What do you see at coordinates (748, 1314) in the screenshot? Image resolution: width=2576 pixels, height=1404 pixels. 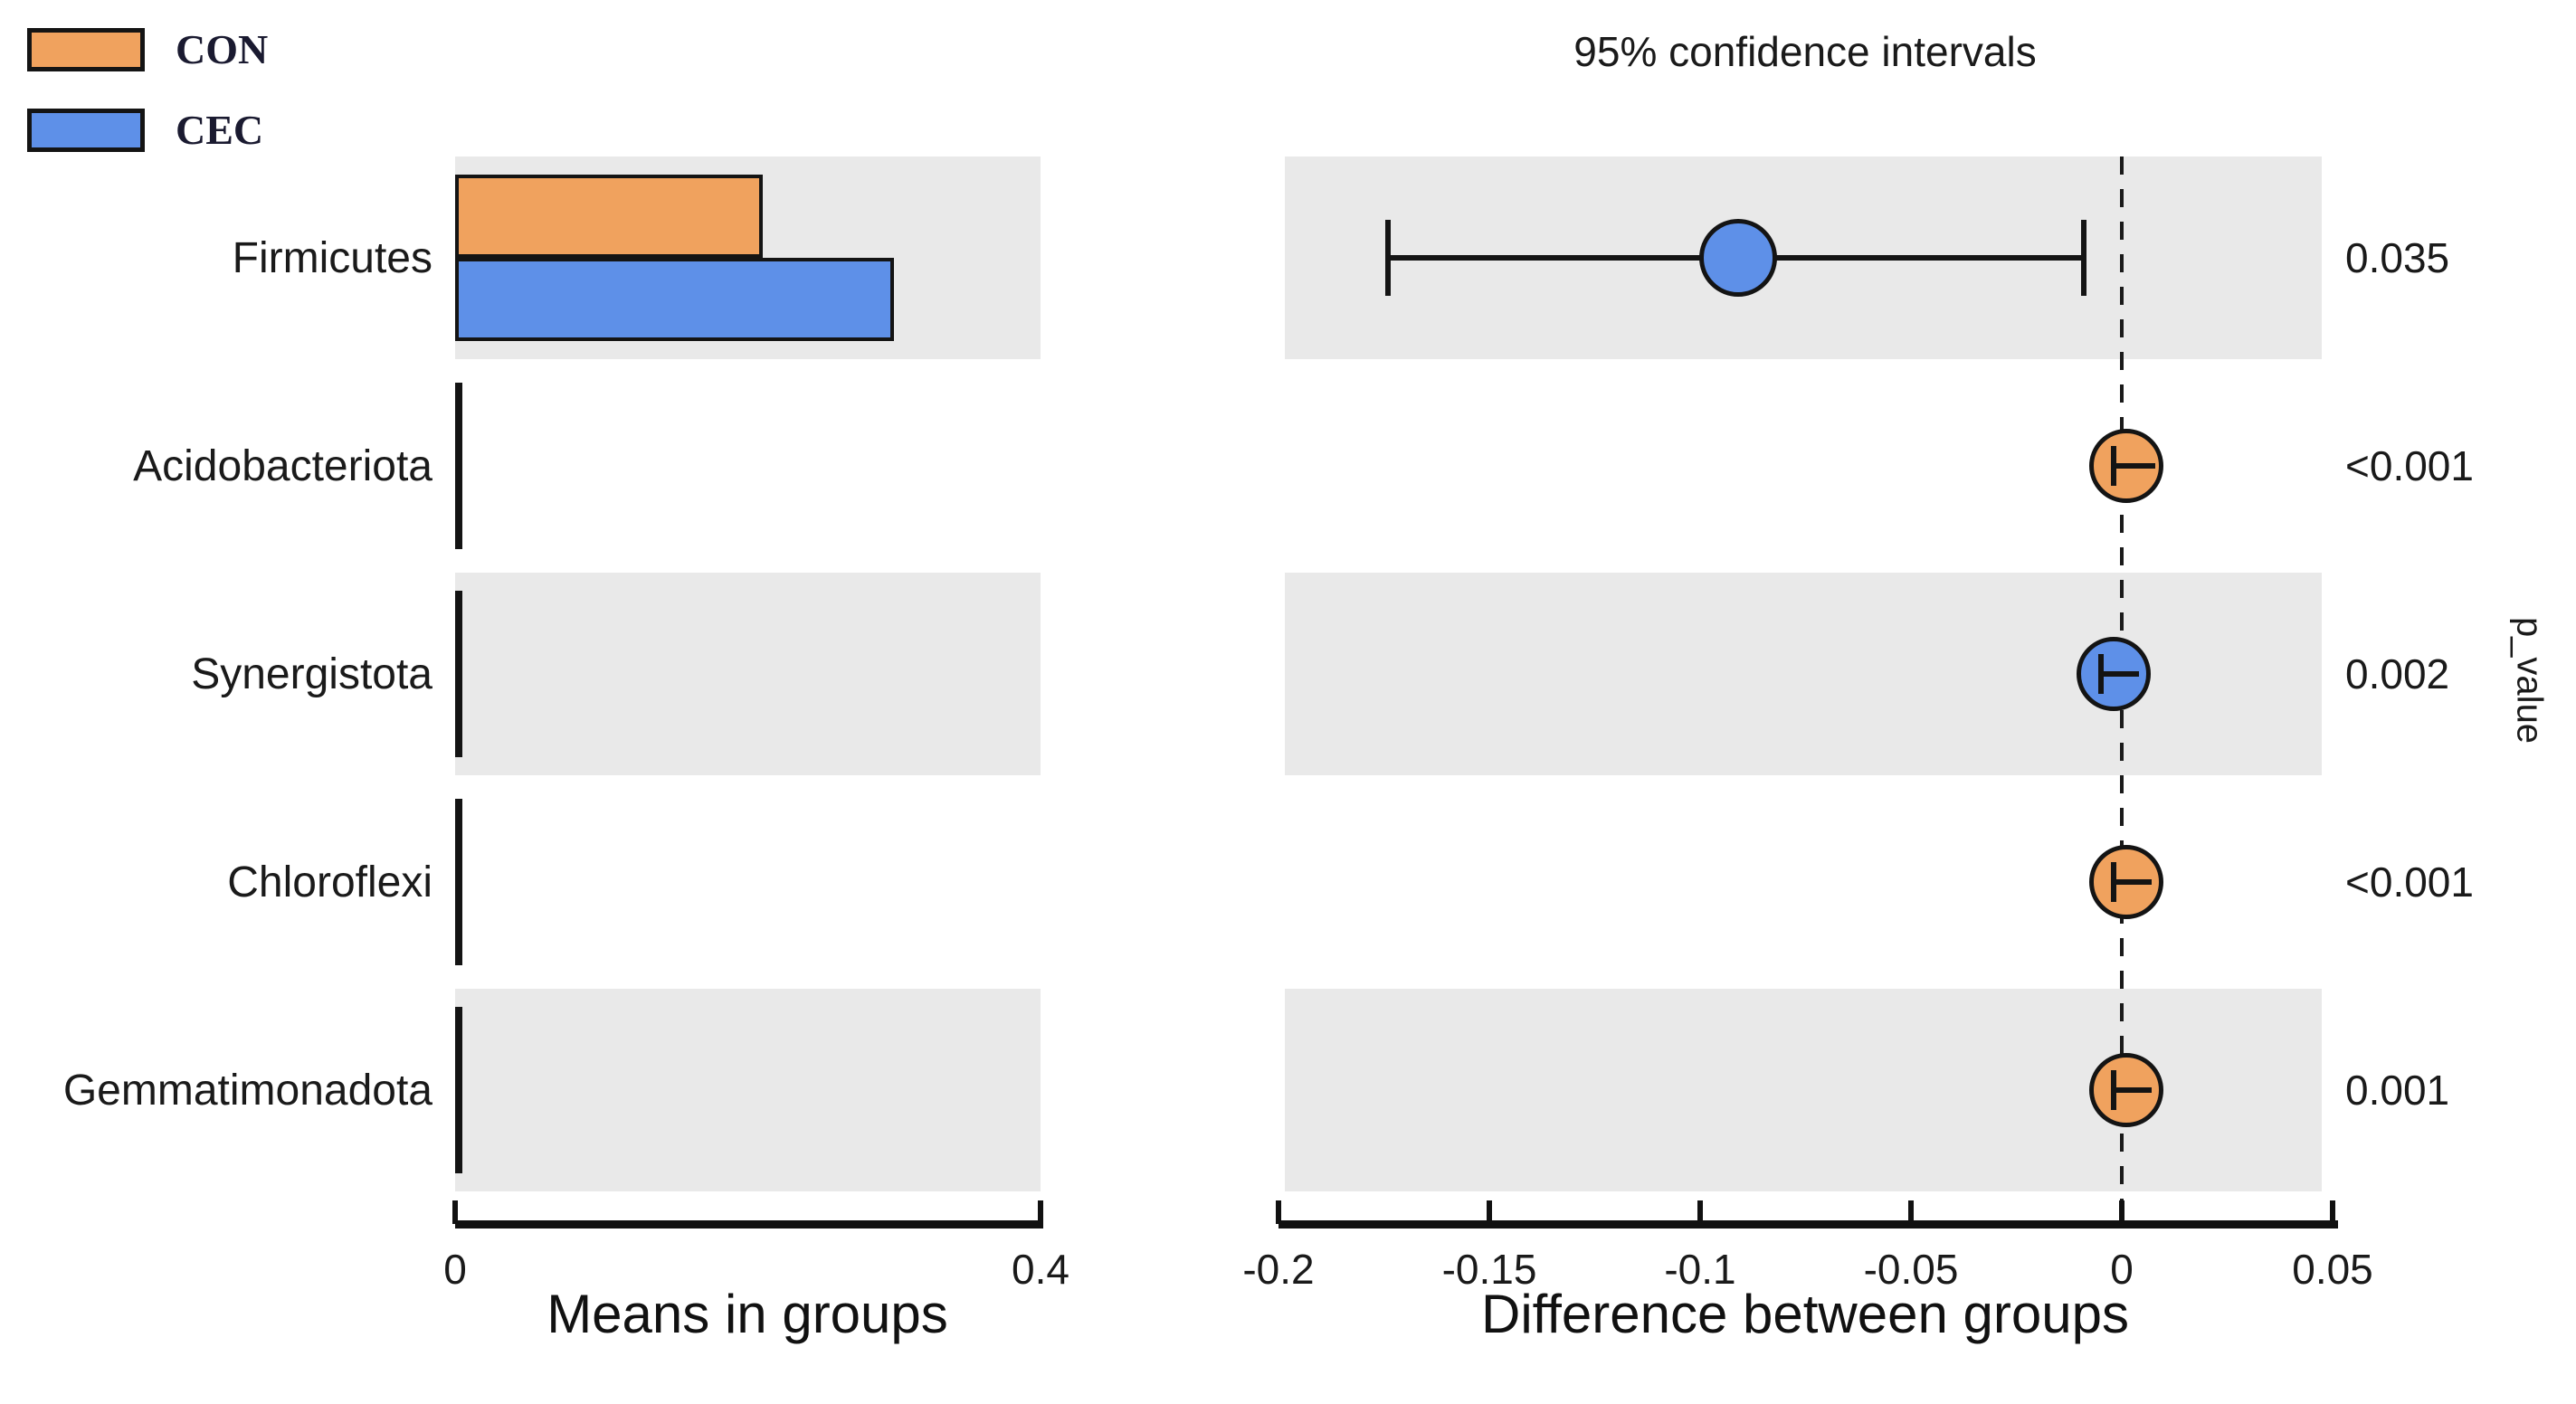 I see `left-x-axis-title: Means in groups` at bounding box center [748, 1314].